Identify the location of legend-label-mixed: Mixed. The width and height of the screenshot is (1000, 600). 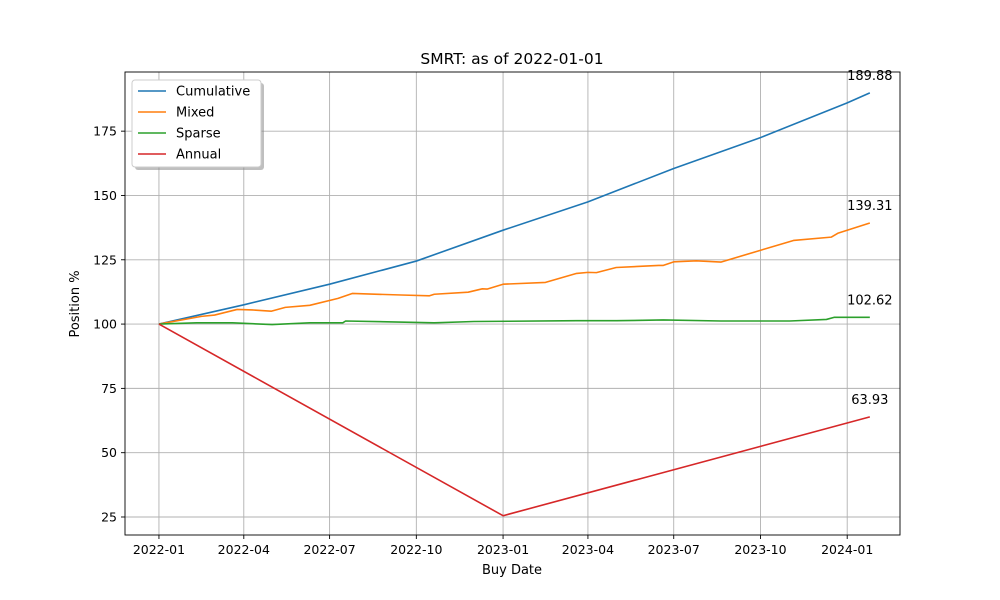
(195, 113).